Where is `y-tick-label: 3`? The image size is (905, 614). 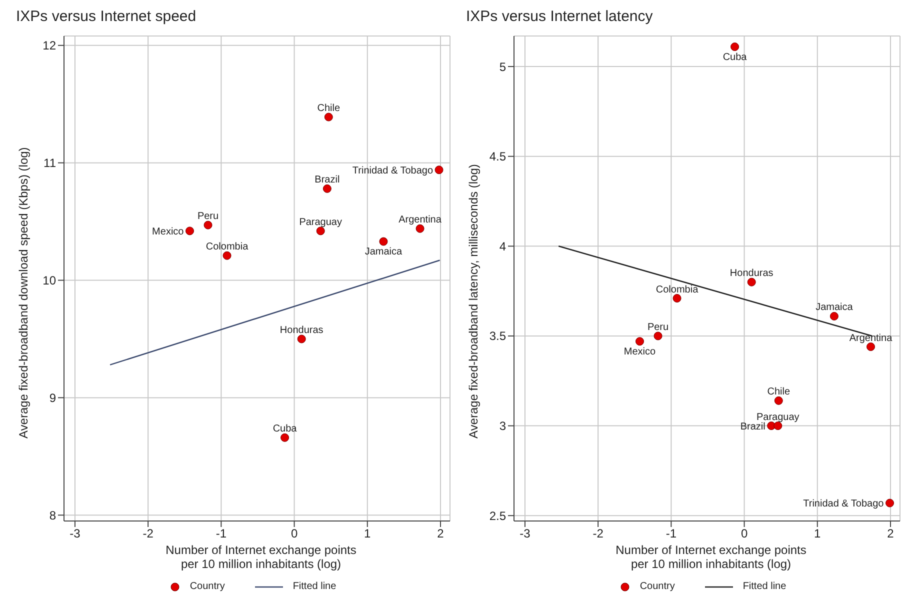 y-tick-label: 3 is located at coordinates (502, 426).